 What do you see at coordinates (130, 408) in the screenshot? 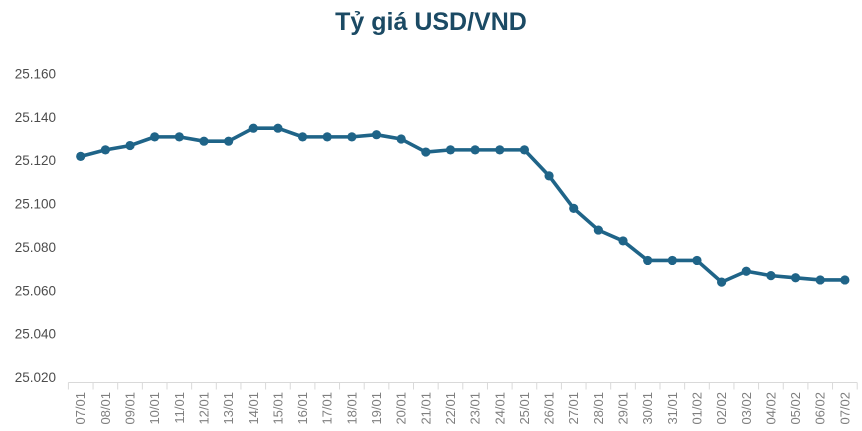
I see `x-axis-tick-label: 09/01` at bounding box center [130, 408].